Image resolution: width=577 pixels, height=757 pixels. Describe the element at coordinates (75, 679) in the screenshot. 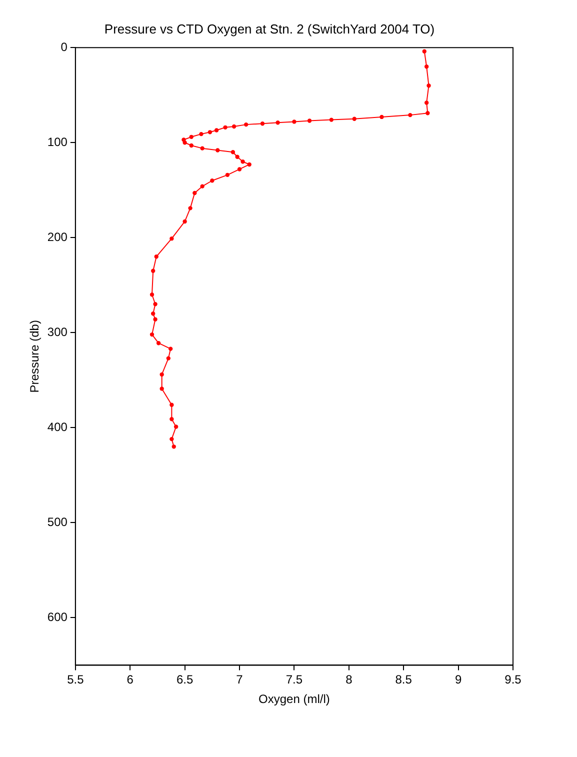

I see `x-tick-label: 5.5` at that location.